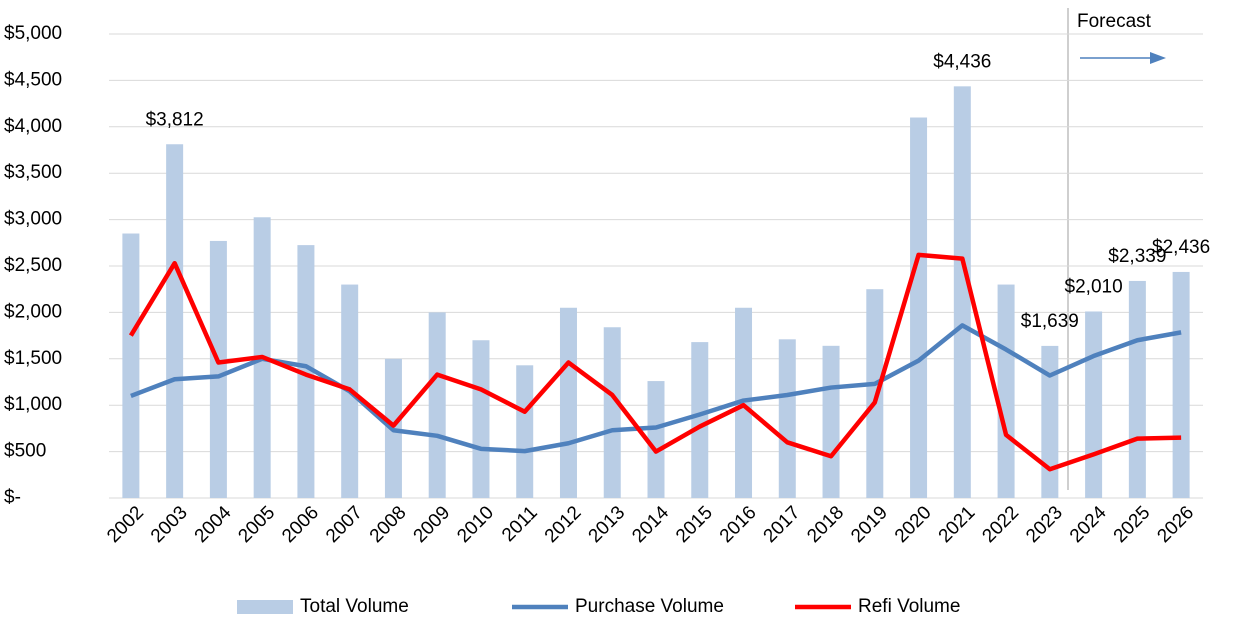  I want to click on x-tick-label: 2018, so click(825, 524).